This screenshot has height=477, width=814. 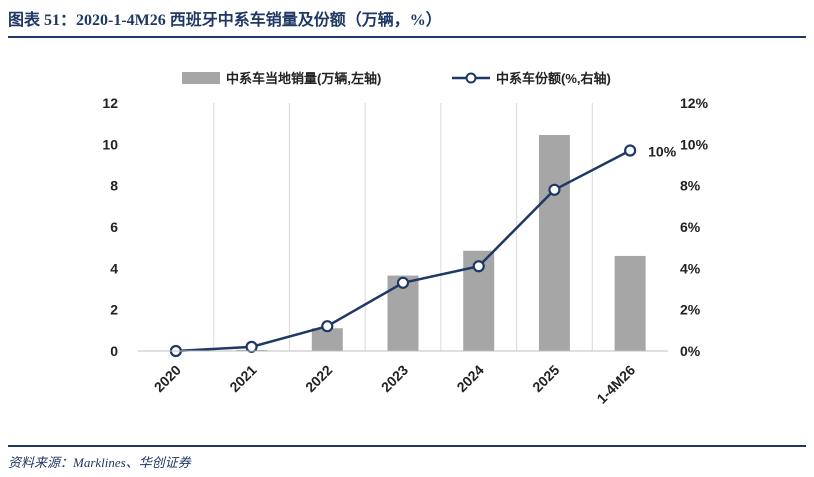 I want to click on right-tick-label: 6%, so click(x=690, y=227).